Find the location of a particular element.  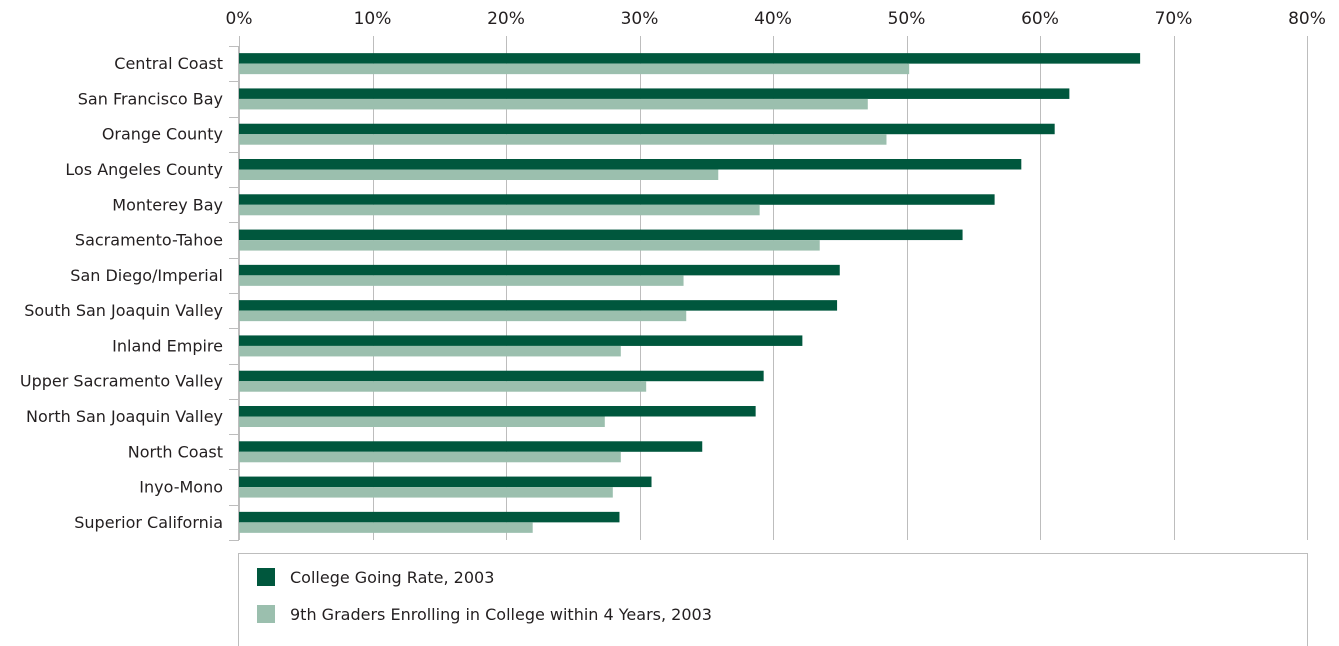

category-label-san-diego-imperial: San Diego/Imperial is located at coordinates (146, 275).